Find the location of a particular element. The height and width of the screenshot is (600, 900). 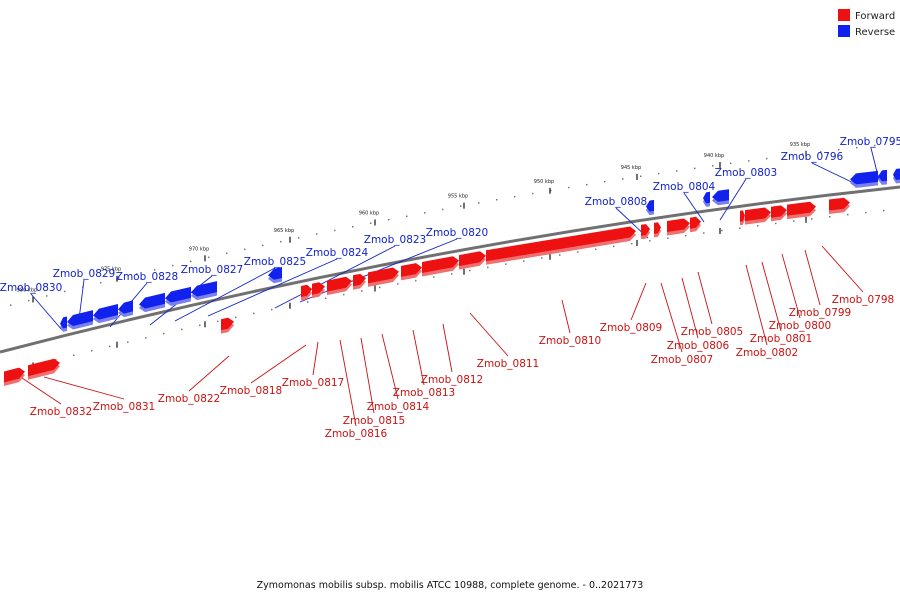

scale-label: 970 kbp is located at coordinates (199, 249).